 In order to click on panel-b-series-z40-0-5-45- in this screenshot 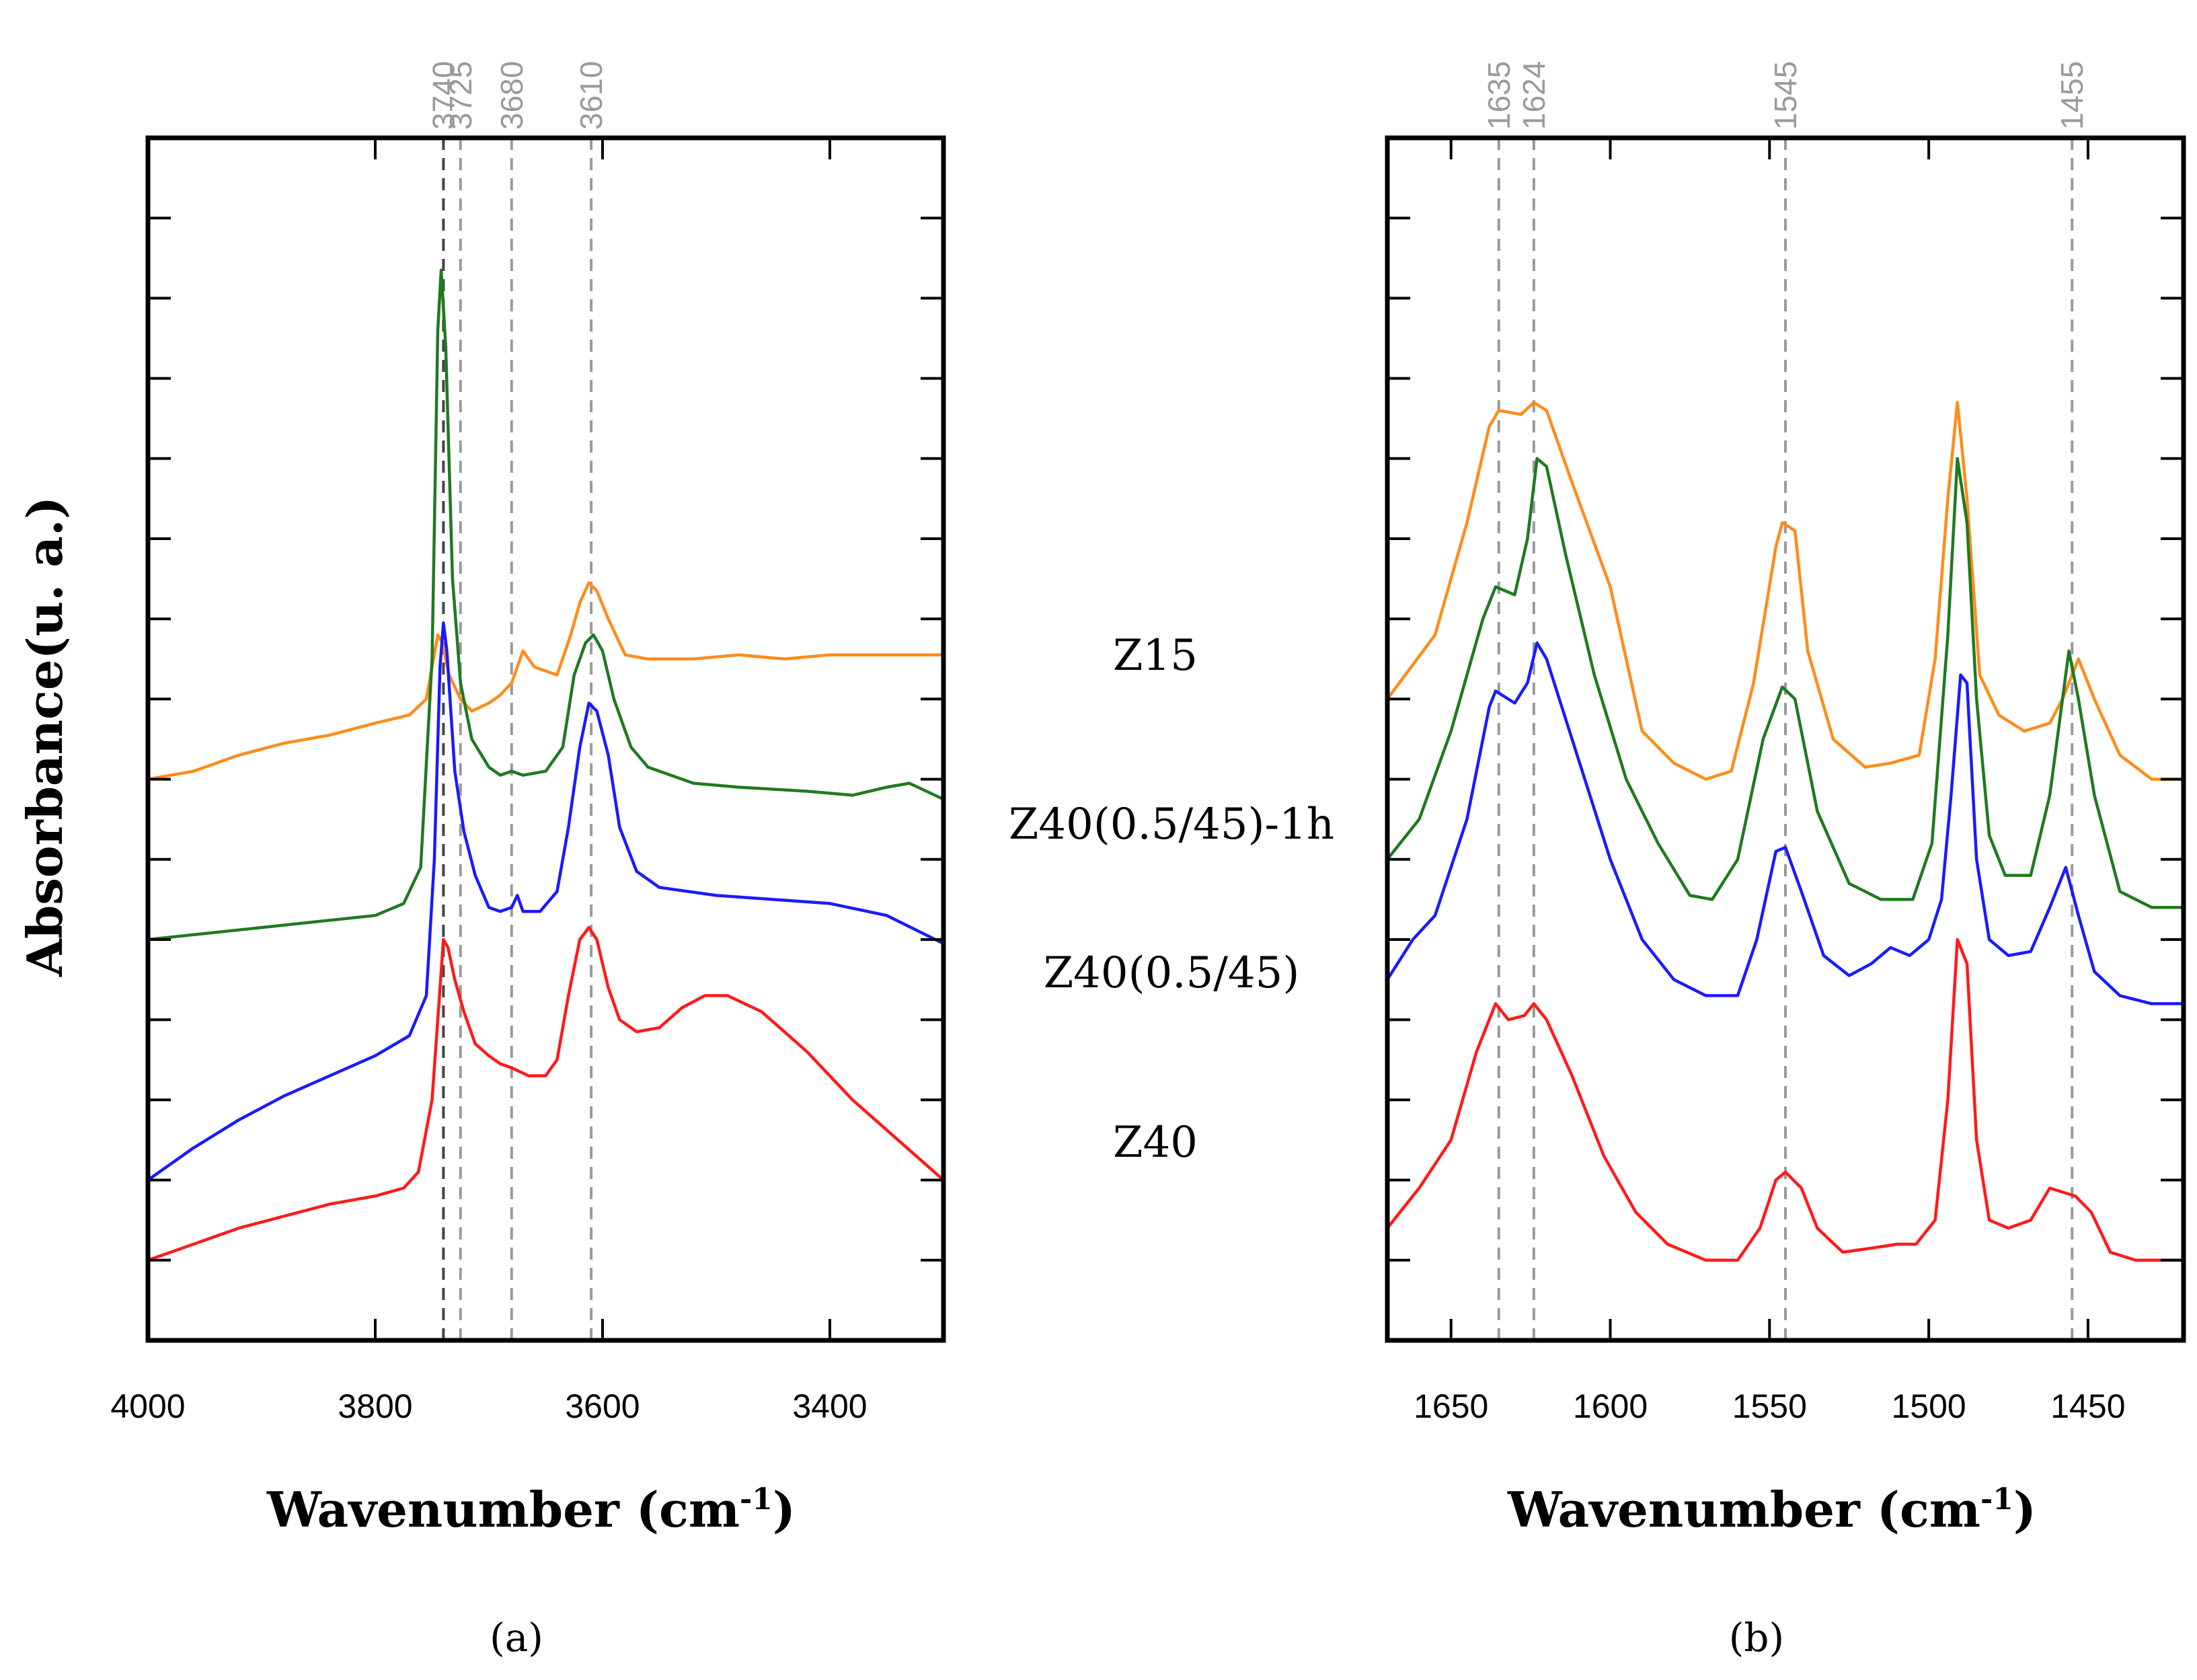, I will do `click(1785, 823)`.